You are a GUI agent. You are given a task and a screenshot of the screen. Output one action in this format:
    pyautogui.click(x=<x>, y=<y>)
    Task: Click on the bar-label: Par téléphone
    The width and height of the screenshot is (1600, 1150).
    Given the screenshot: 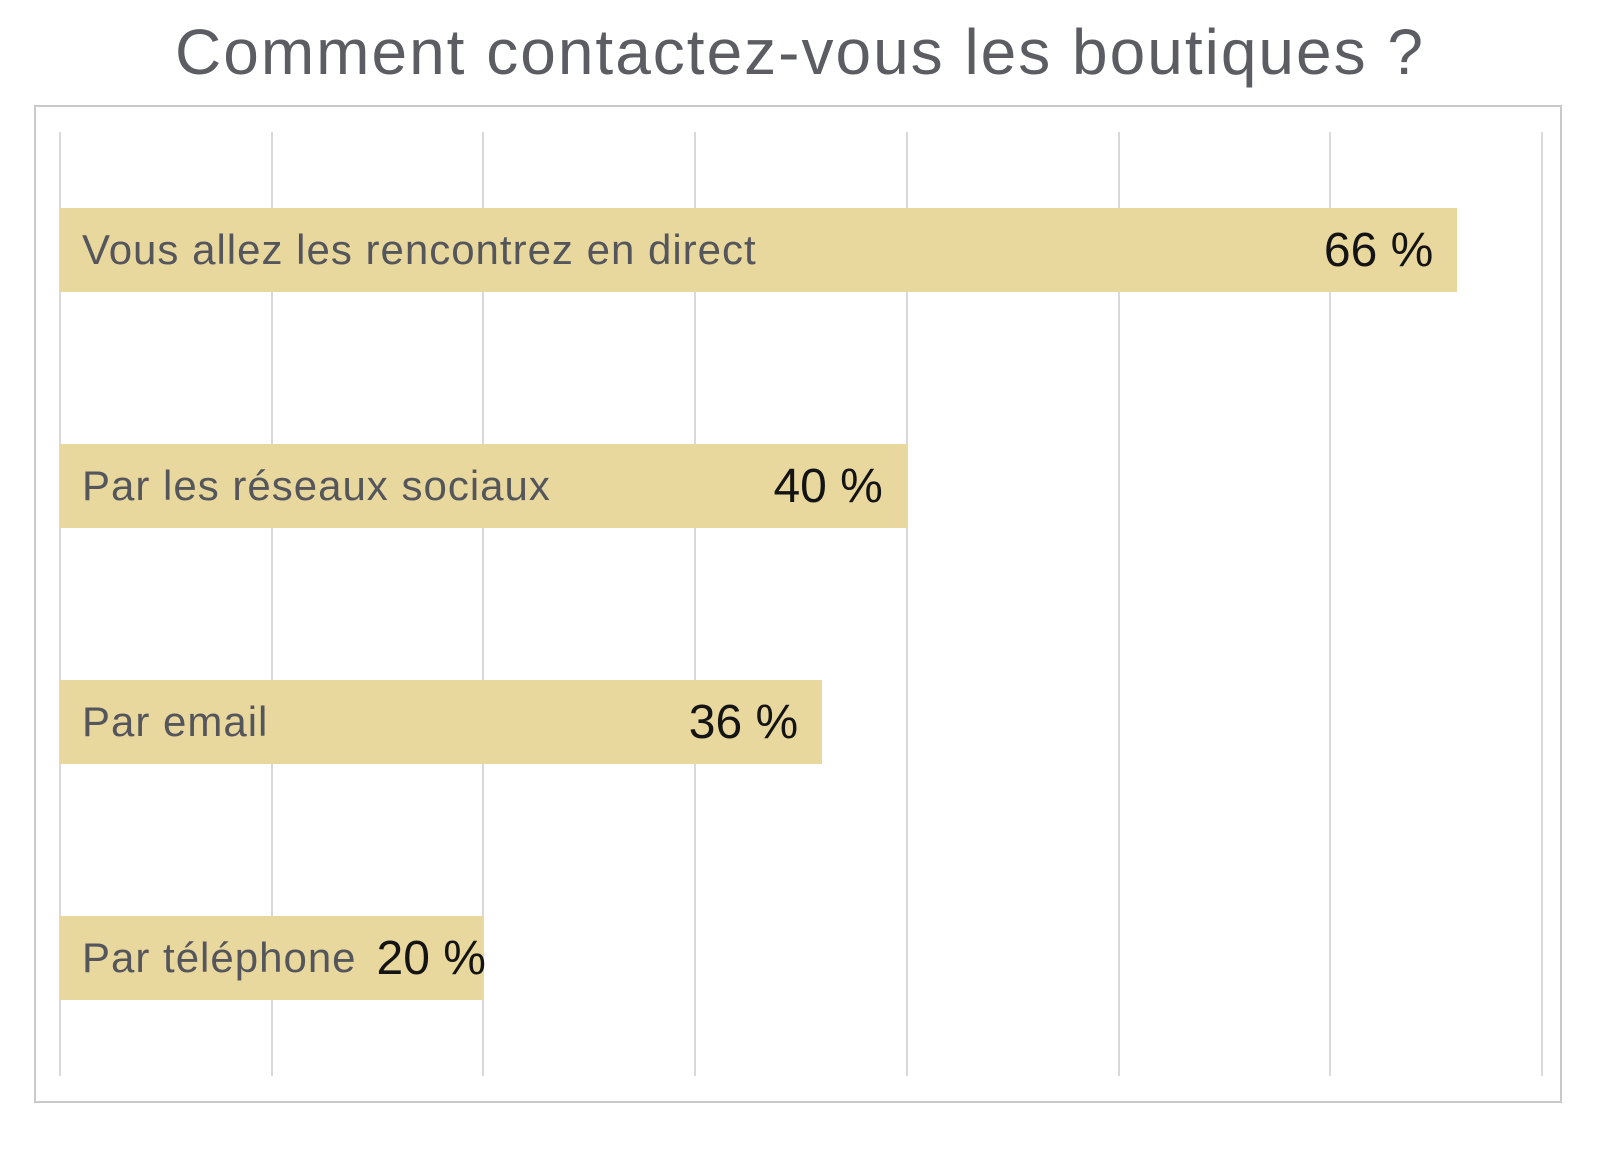 What is the action you would take?
    pyautogui.click(x=219, y=957)
    